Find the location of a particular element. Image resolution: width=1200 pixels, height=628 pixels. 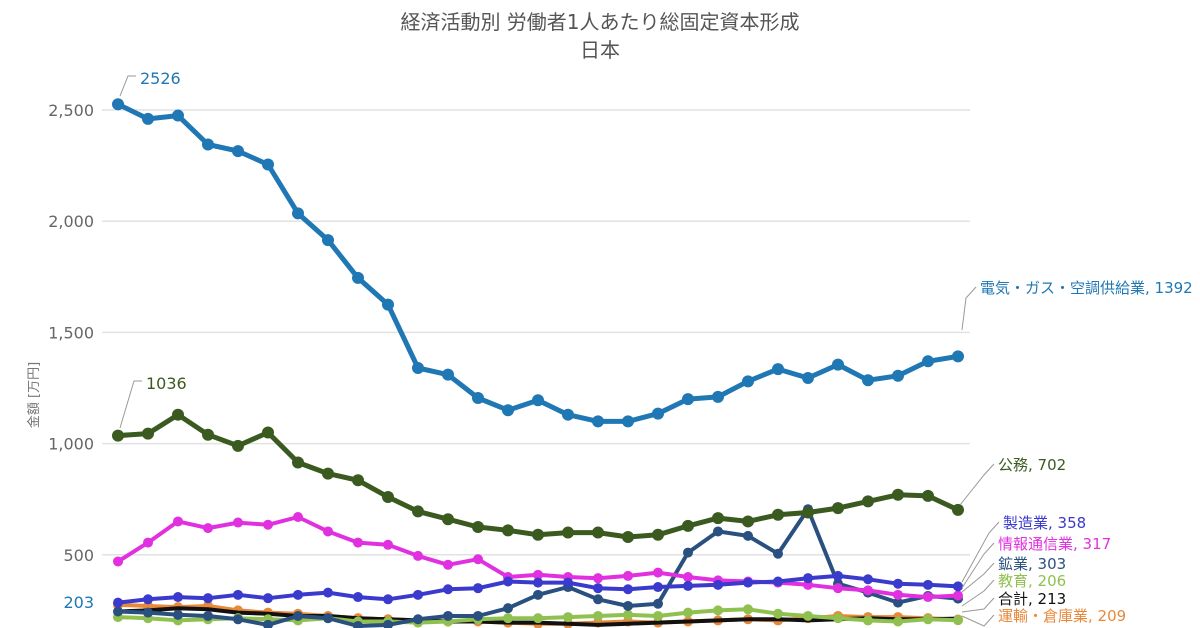

series-start-label: 1036 is located at coordinates (166, 383).